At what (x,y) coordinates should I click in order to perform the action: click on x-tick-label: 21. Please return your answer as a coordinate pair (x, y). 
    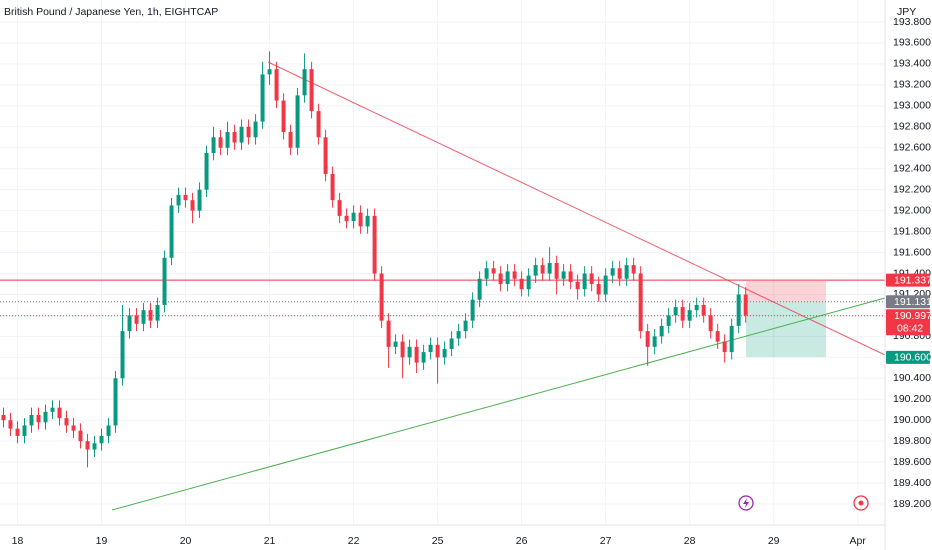
    Looking at the image, I should click on (270, 541).